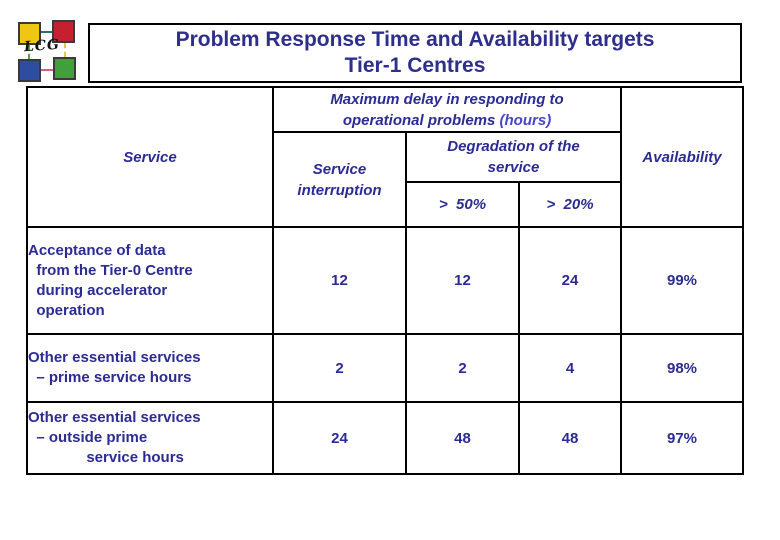 The width and height of the screenshot is (780, 540). Describe the element at coordinates (570, 280) in the screenshot. I see `cell-deg20: 24` at that location.